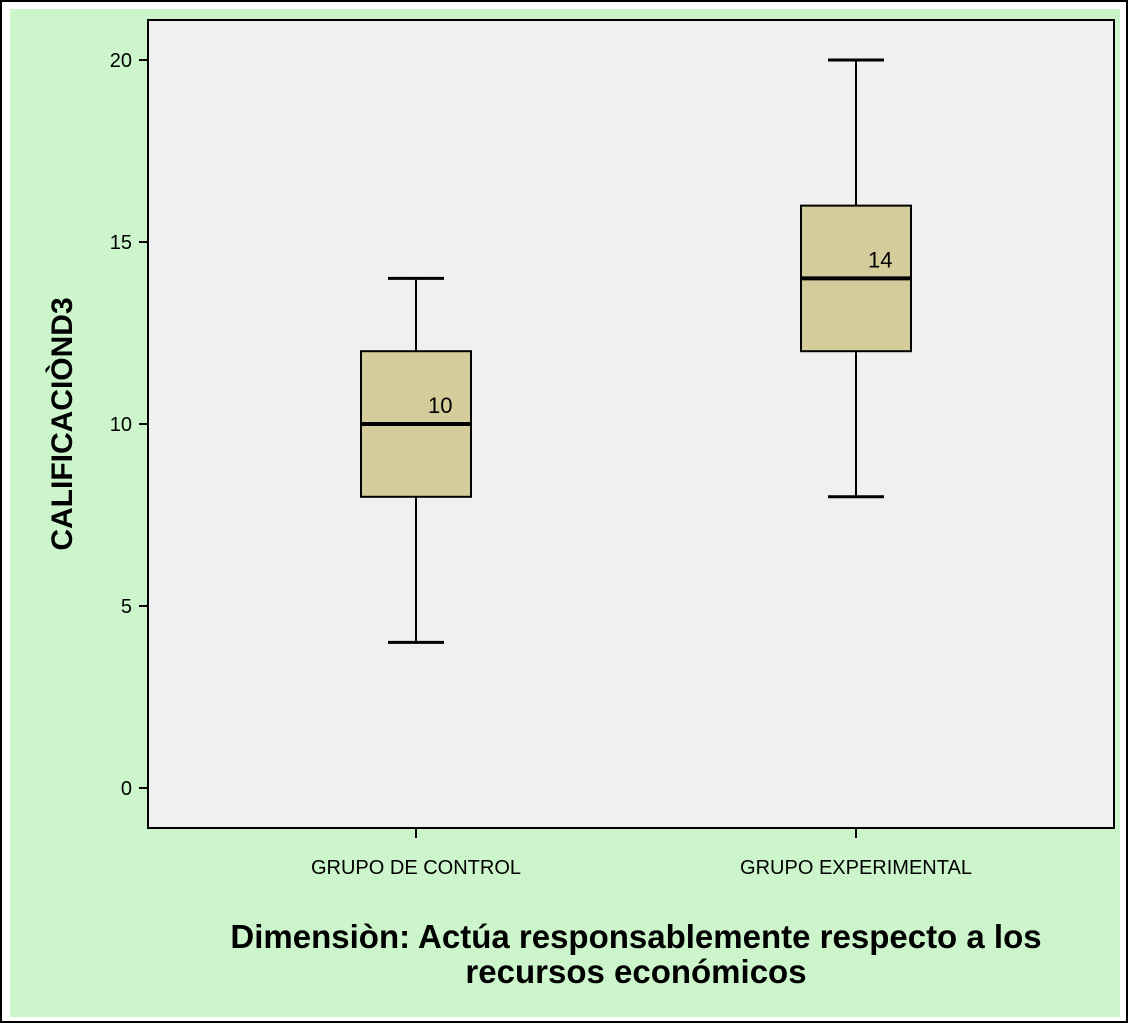 The height and width of the screenshot is (1024, 1129). What do you see at coordinates (880, 259) in the screenshot?
I see `median-label: 14` at bounding box center [880, 259].